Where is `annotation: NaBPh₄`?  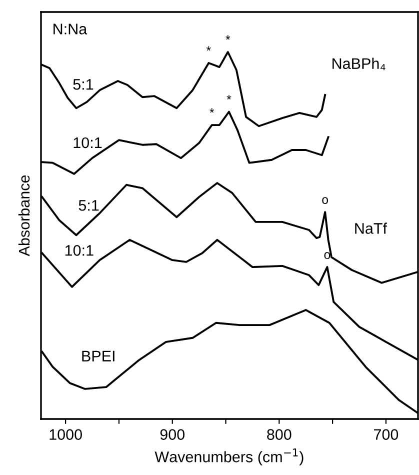
annotation: NaBPh₄ is located at coordinates (359, 64).